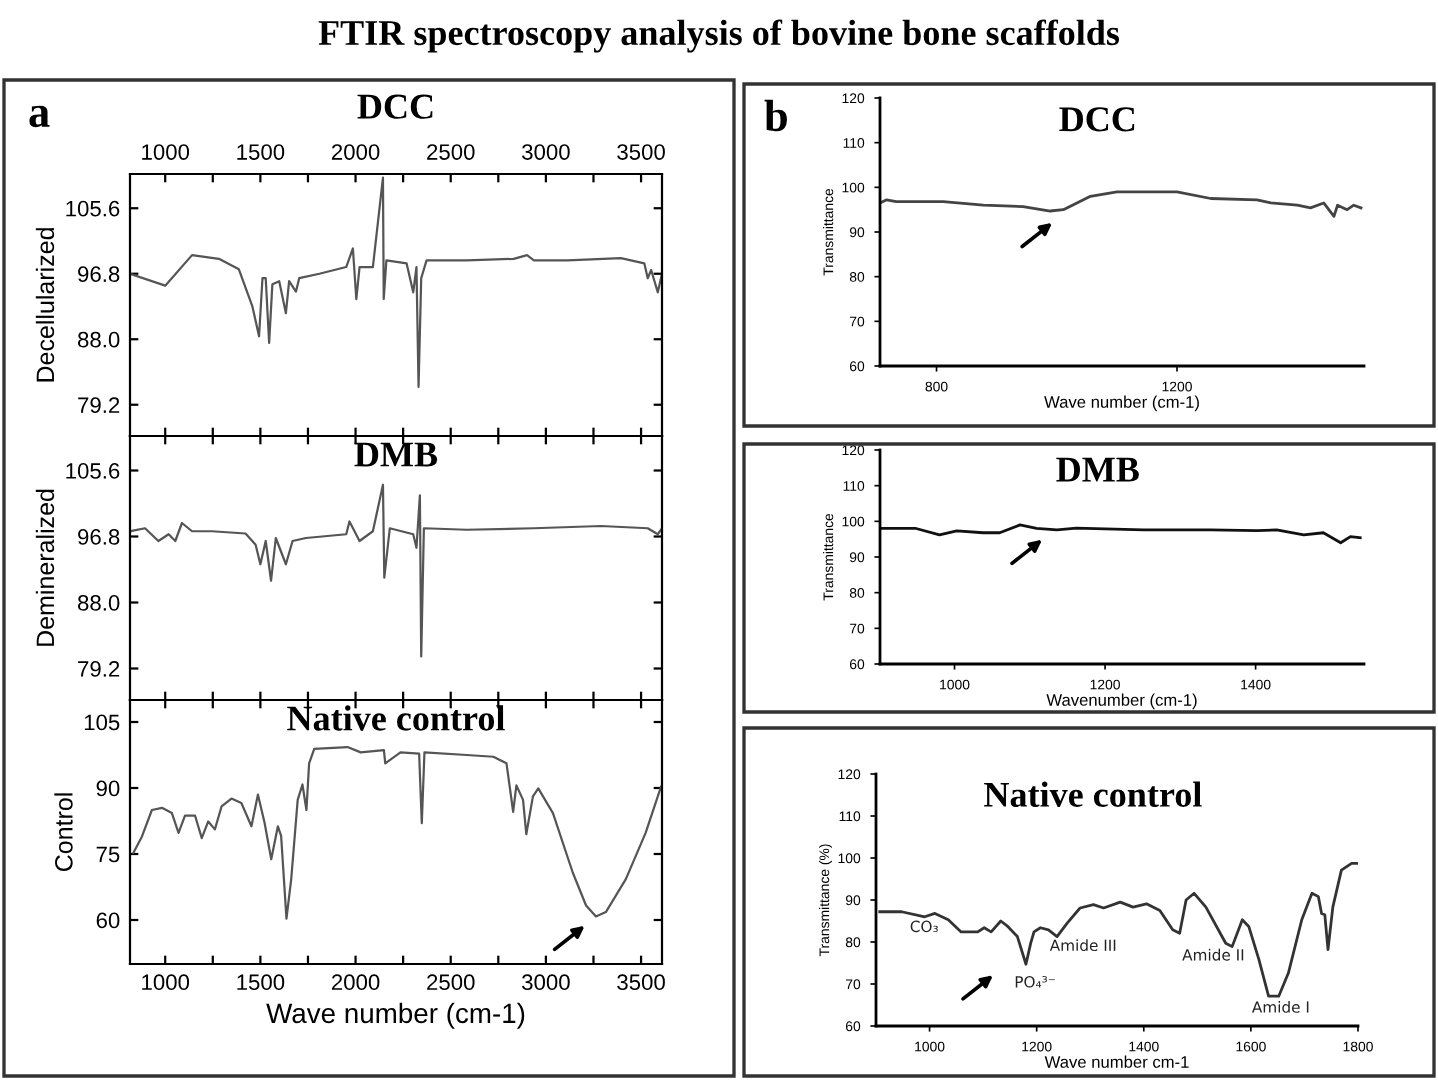 The image size is (1438, 1080). What do you see at coordinates (63, 832) in the screenshot?
I see `y-axis-title: Control` at bounding box center [63, 832].